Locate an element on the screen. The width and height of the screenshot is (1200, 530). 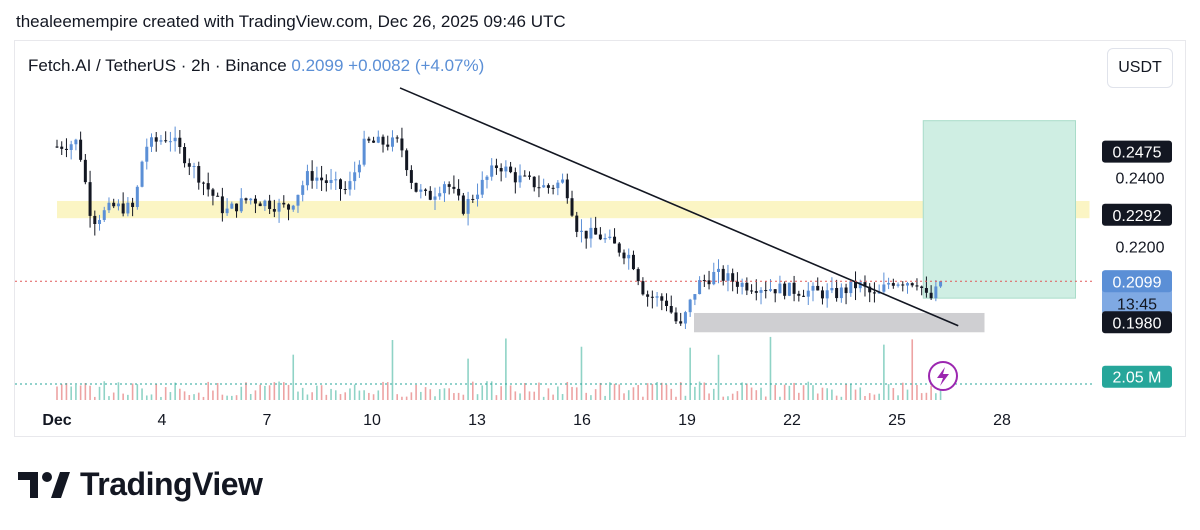
tradingview-logo: TradingView is located at coordinates (140, 484).